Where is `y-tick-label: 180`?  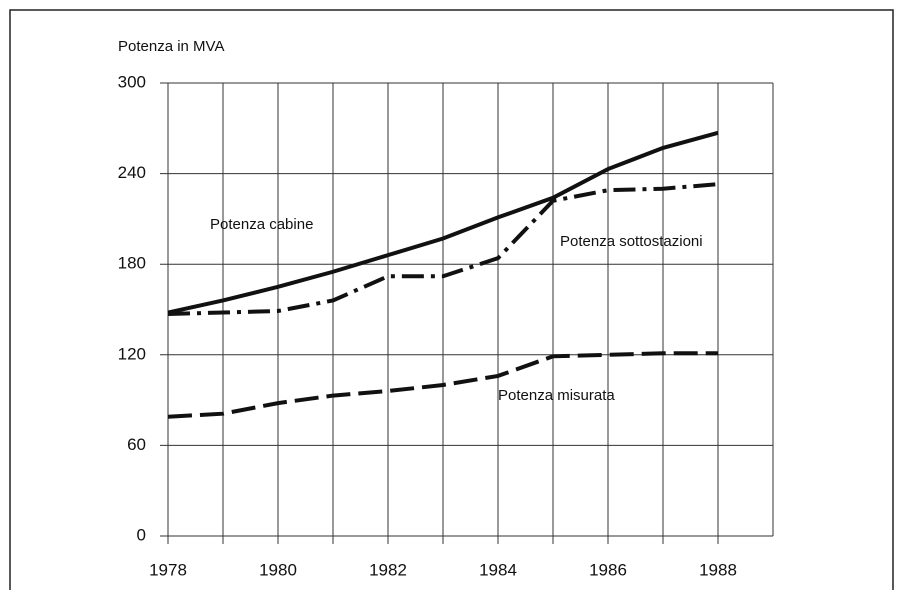 y-tick-label: 180 is located at coordinates (132, 263).